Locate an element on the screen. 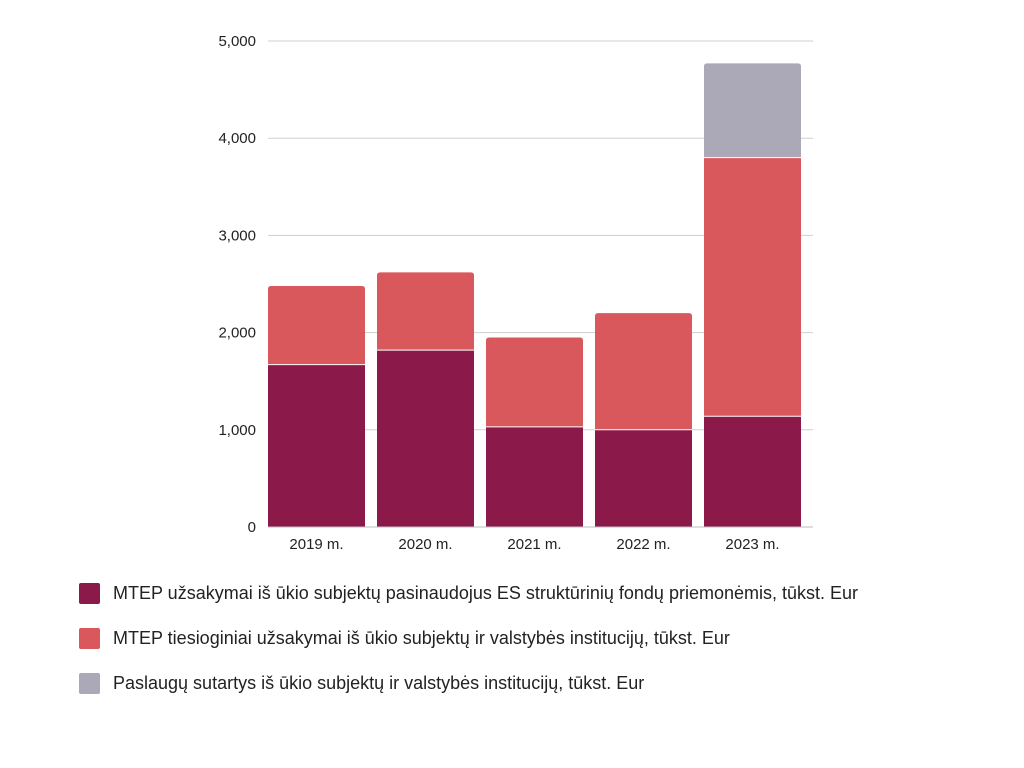 Image resolution: width=1024 pixels, height=768 pixels. x-axis: 2019 m. 2020 m. 2021 m. 2022 m. 2023 m. is located at coordinates (540, 539).